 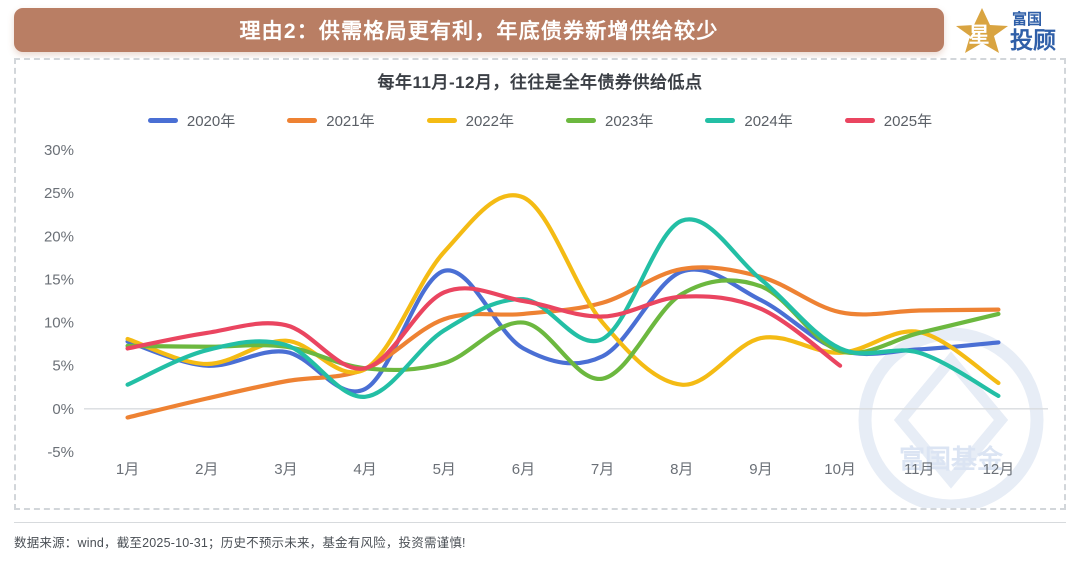 What do you see at coordinates (444, 469) in the screenshot?
I see `x-axis-tick-label: 5月` at bounding box center [444, 469].